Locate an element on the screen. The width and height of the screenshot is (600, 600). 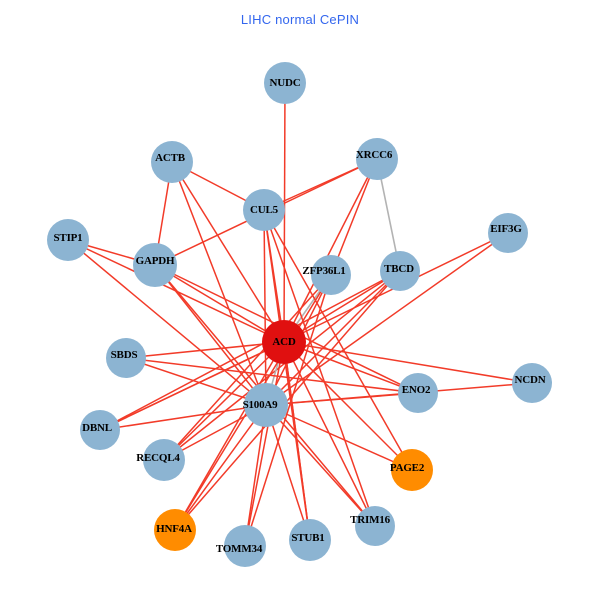
graph-node-tomm34 is located at coordinates (245, 546).